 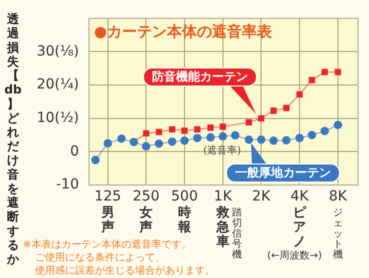 I want to click on chart-title: ●カーテン本体の遮音率表, so click(x=184, y=31).